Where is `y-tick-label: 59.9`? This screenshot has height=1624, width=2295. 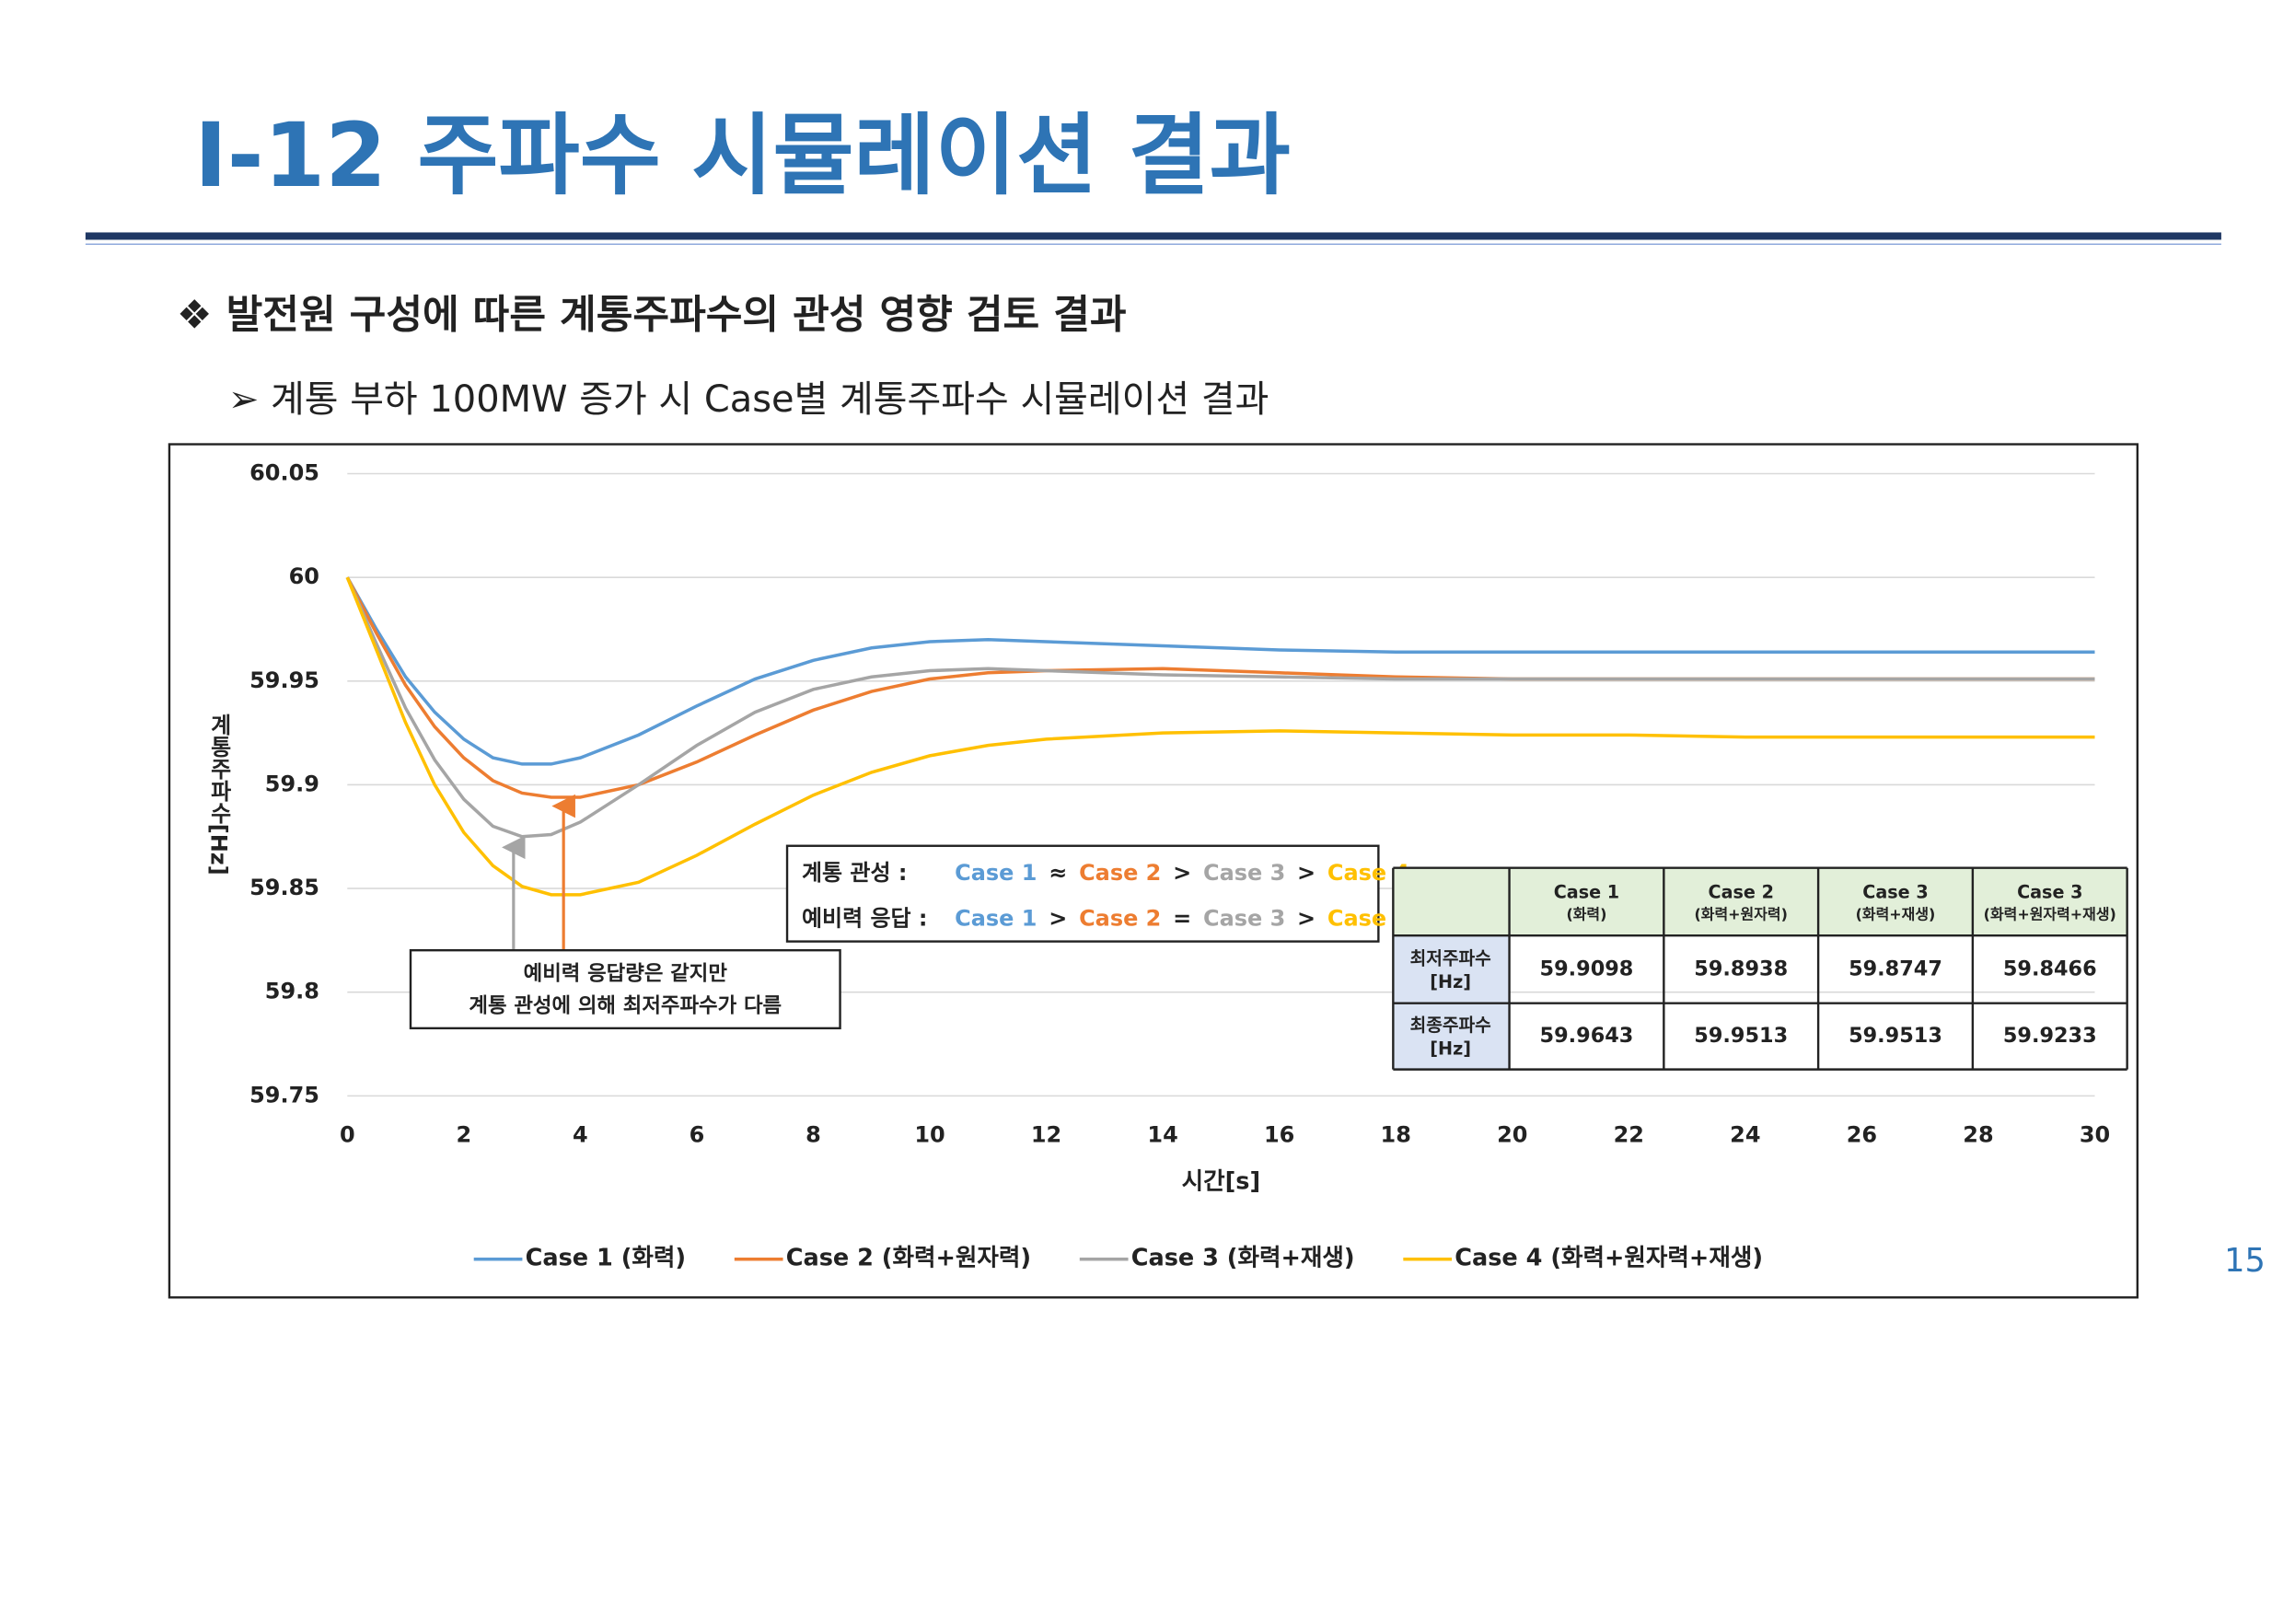
y-tick-label: 59.9 is located at coordinates (292, 783).